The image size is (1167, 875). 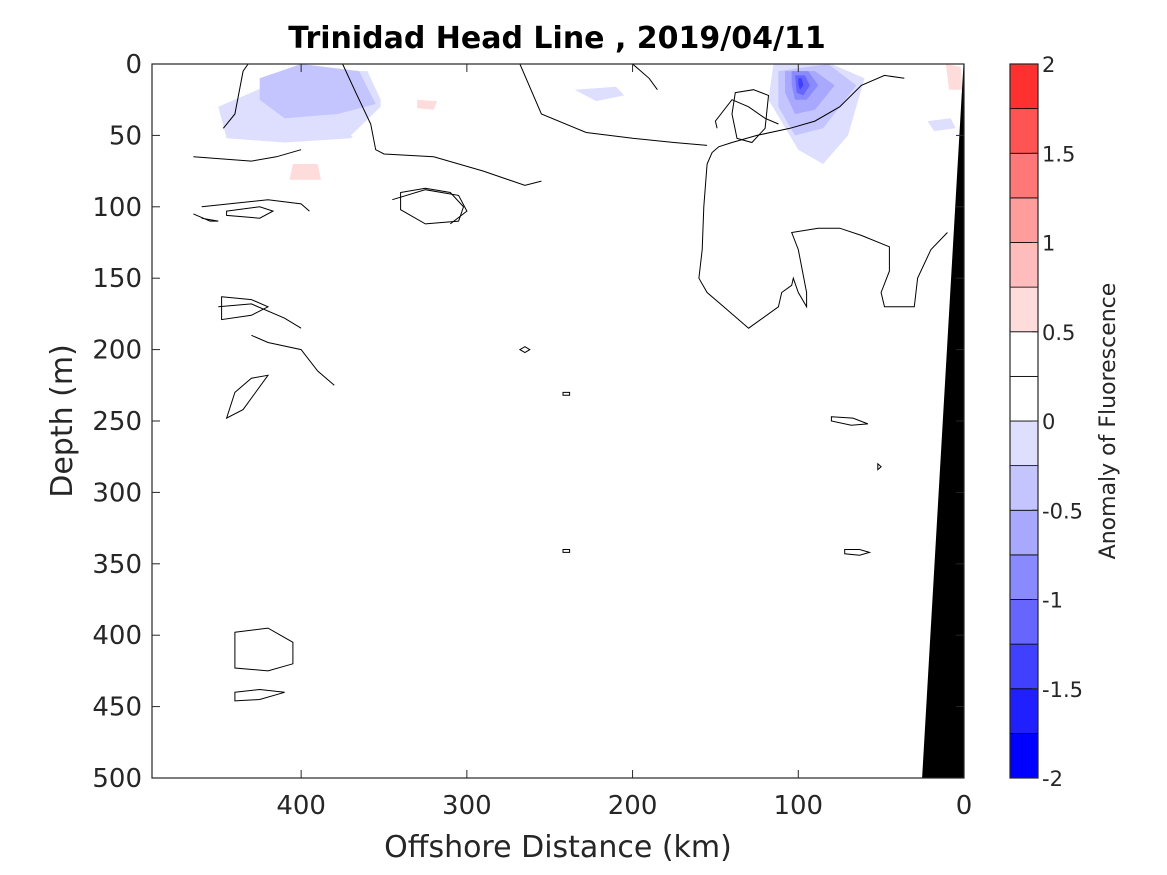 I want to click on colorbar-tick-label: 1, so click(x=1048, y=244).